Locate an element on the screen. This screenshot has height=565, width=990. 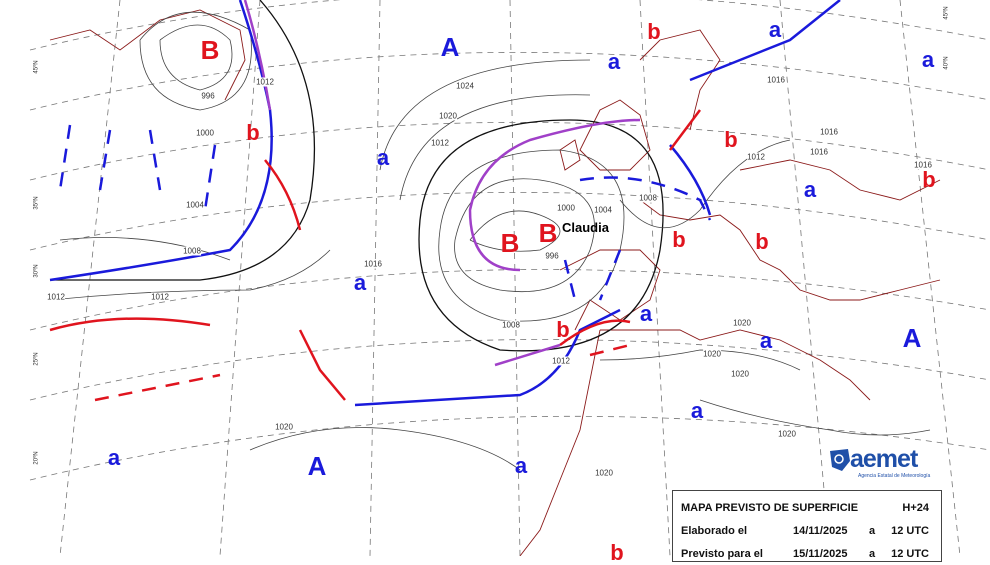
valid-date: 15/11/2025 is located at coordinates (820, 554).